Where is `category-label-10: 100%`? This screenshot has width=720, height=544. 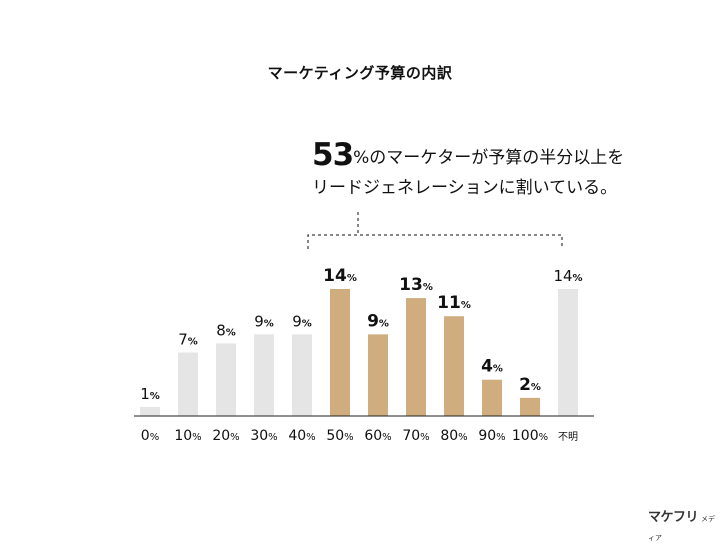
category-label-10: 100% is located at coordinates (530, 436).